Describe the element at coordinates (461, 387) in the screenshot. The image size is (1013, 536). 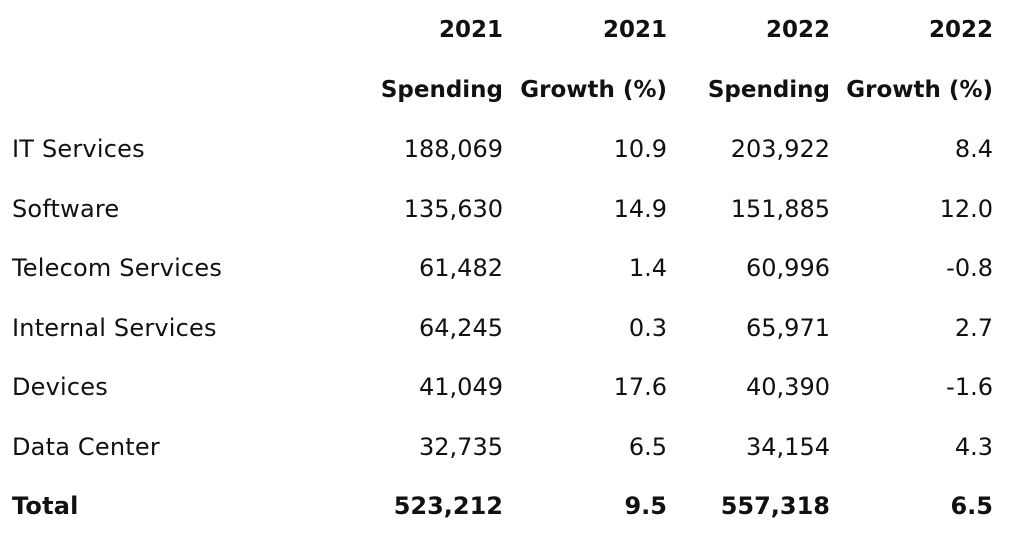
I see `cell-2021-spending: 41,049` at that location.